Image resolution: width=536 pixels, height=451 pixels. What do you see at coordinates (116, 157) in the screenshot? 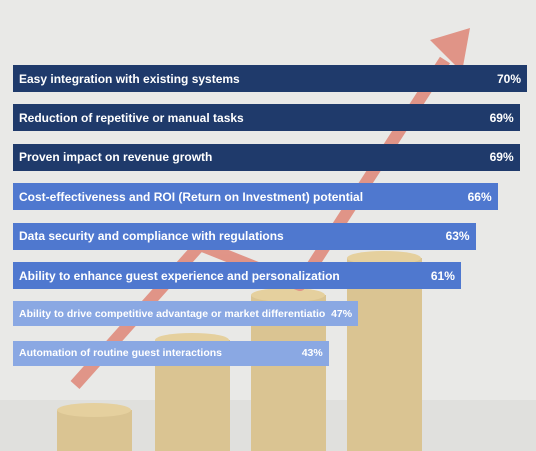
I see `bar-label: Proven impact on revenue growth` at bounding box center [116, 157].